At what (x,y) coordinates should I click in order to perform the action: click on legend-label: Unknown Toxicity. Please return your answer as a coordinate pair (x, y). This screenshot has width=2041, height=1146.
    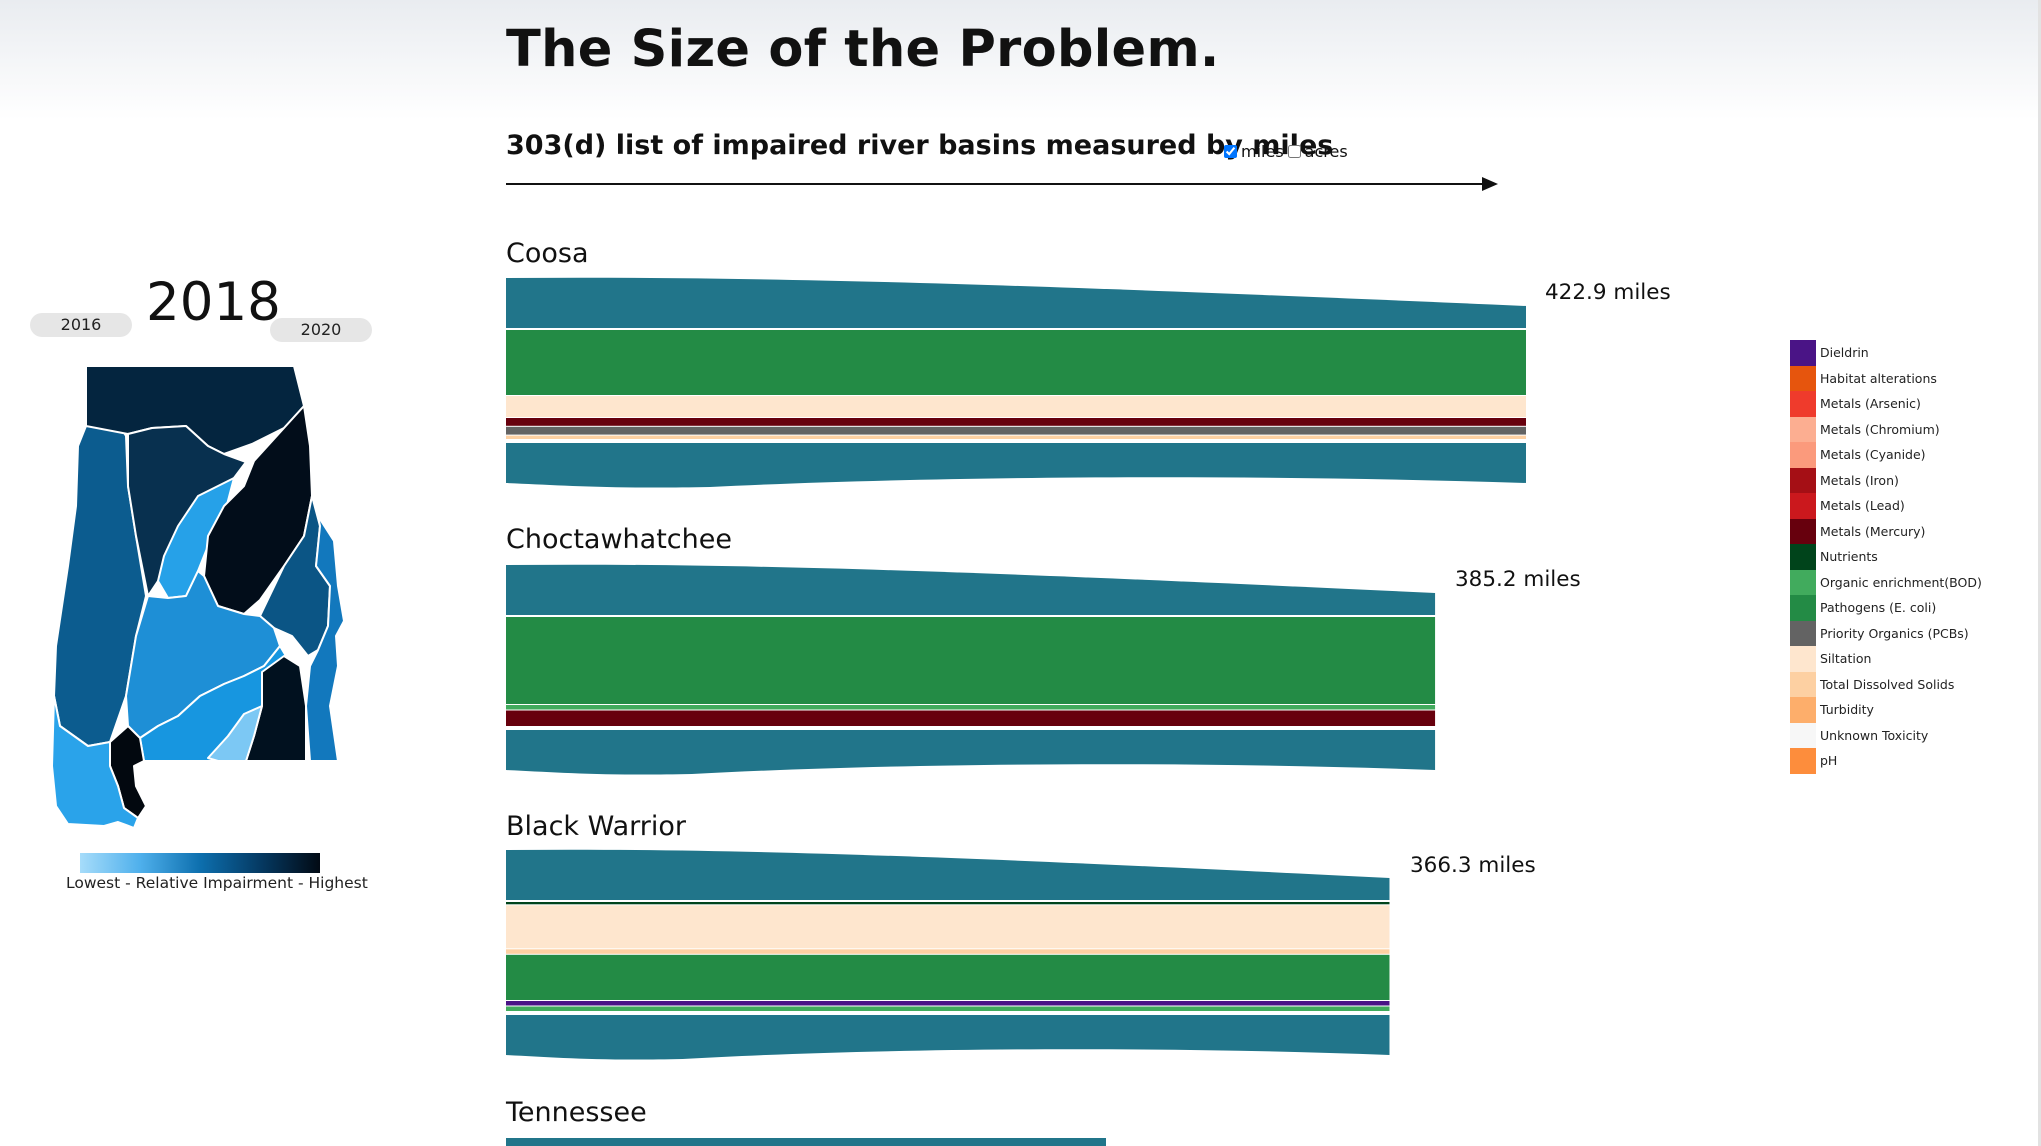
    Looking at the image, I should click on (1874, 735).